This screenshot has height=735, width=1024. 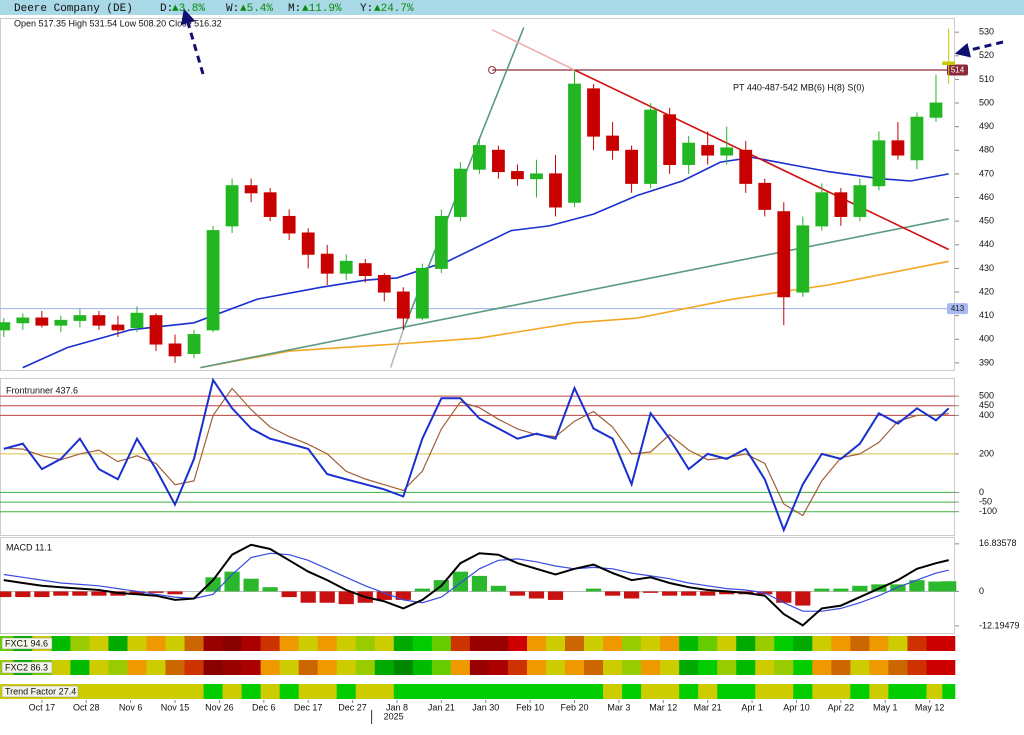 What do you see at coordinates (885, 707) in the screenshot?
I see `x-tick-label: May 1` at bounding box center [885, 707].